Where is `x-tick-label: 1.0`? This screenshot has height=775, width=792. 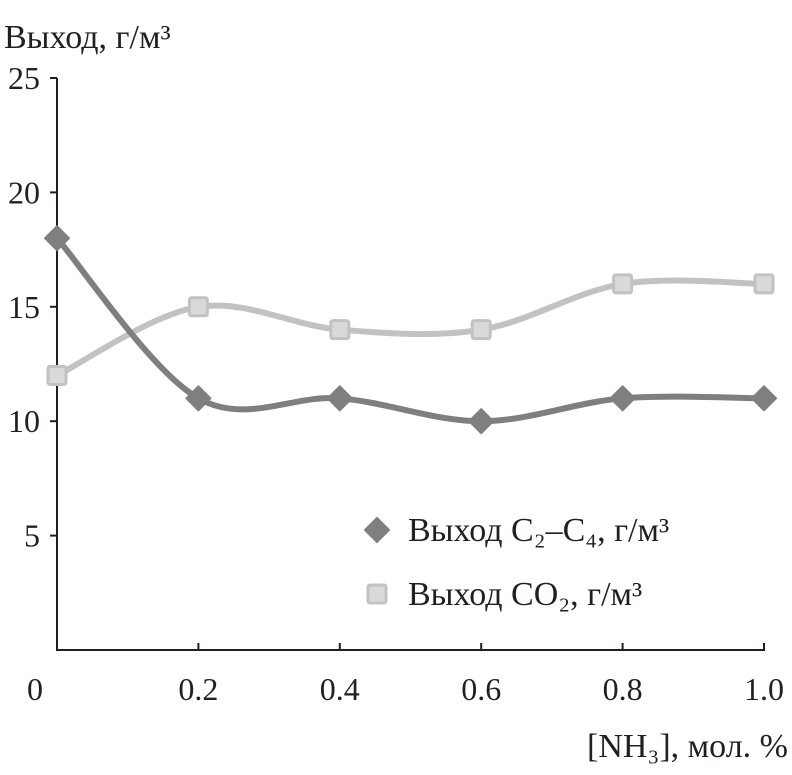 x-tick-label: 1.0 is located at coordinates (764, 689).